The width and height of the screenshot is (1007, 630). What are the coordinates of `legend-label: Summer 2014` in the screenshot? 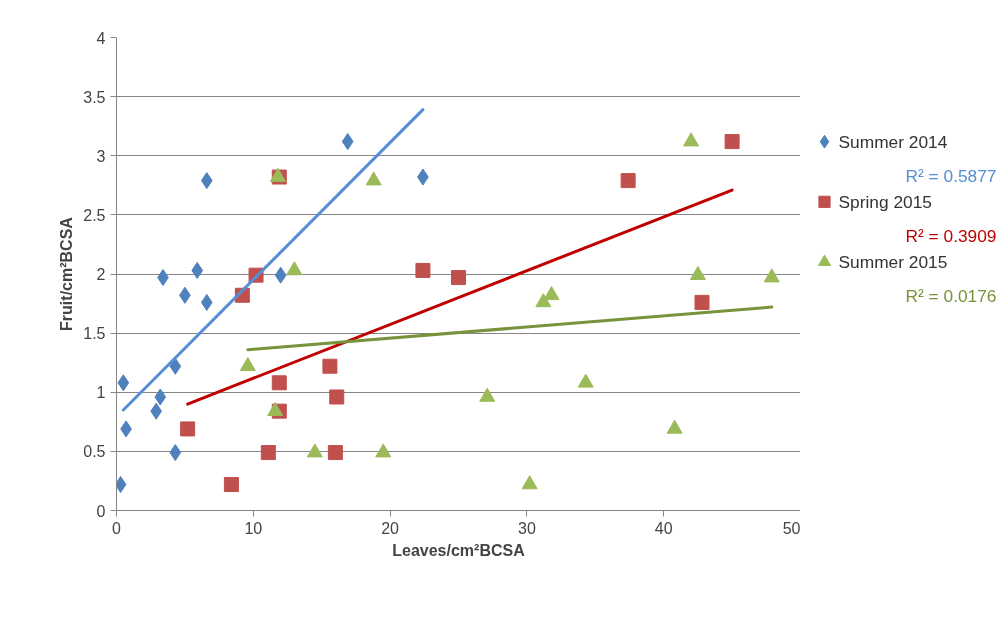 It's located at (893, 141).